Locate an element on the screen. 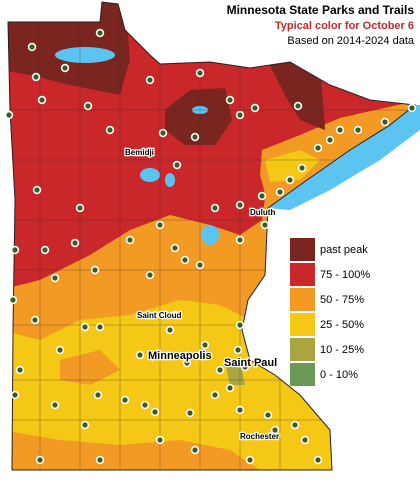  city-label: Rochester is located at coordinates (259, 436).